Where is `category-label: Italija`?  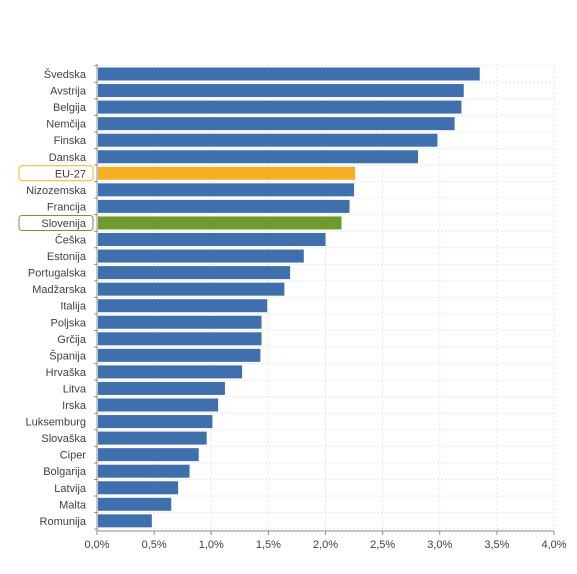
category-label: Italija is located at coordinates (73, 307).